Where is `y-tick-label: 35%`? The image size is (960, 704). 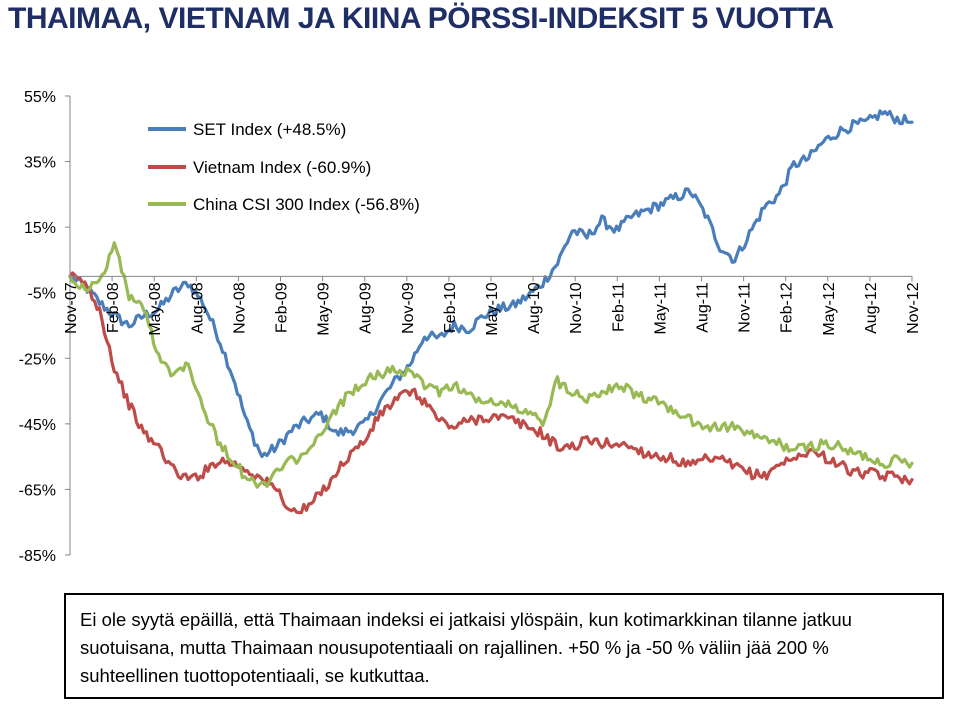
y-tick-label: 35% is located at coordinates (40, 163).